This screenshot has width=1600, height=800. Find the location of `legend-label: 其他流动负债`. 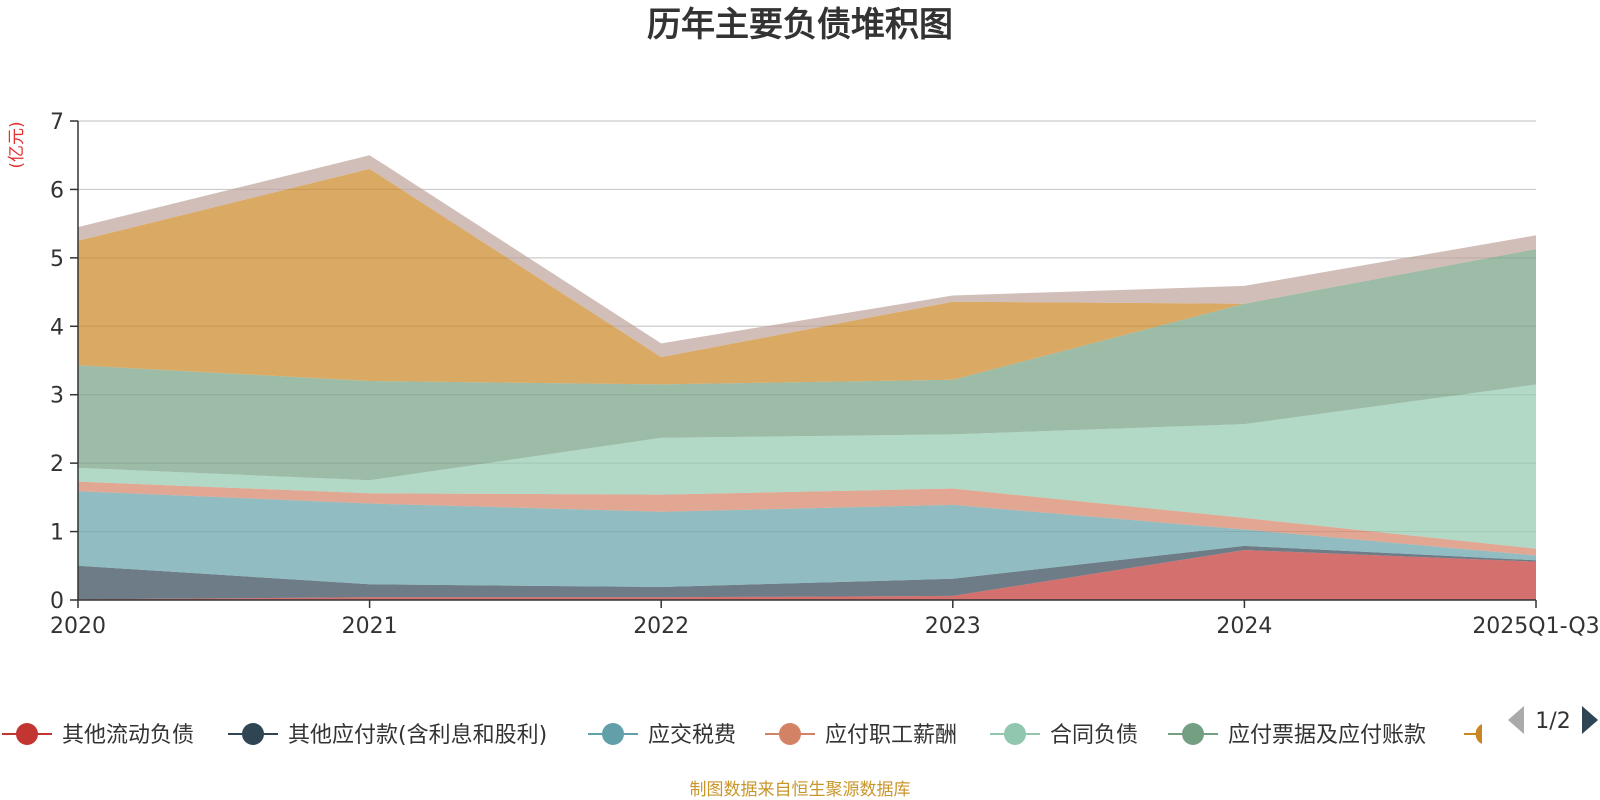

legend-label: 其他流动负债 is located at coordinates (128, 735).